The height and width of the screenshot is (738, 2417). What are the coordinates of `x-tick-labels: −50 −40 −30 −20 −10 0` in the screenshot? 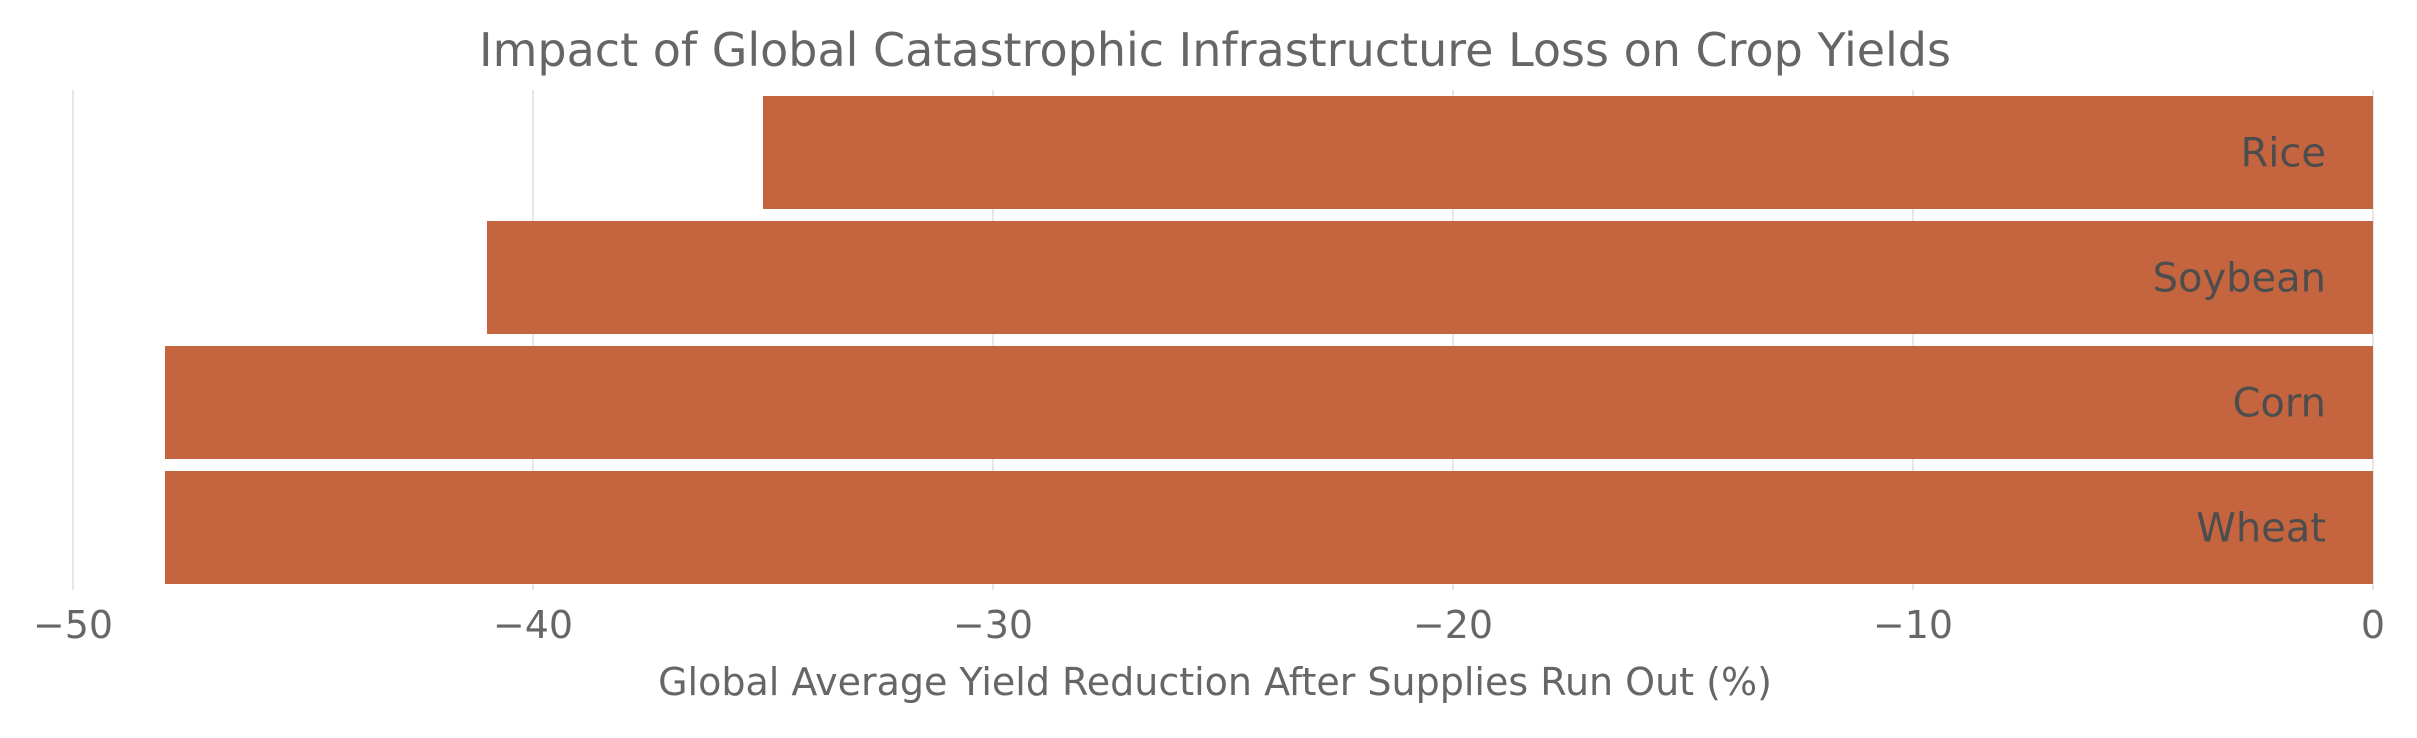 It's located at (1209, 625).